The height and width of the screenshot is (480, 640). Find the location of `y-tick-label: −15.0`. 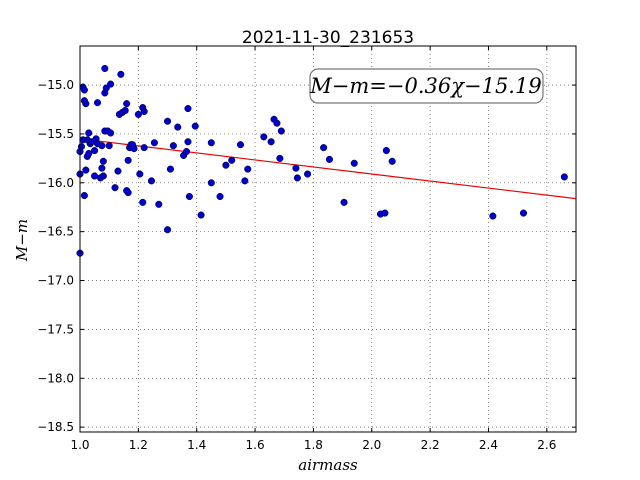

y-tick-label: −15.0 is located at coordinates (55, 85).